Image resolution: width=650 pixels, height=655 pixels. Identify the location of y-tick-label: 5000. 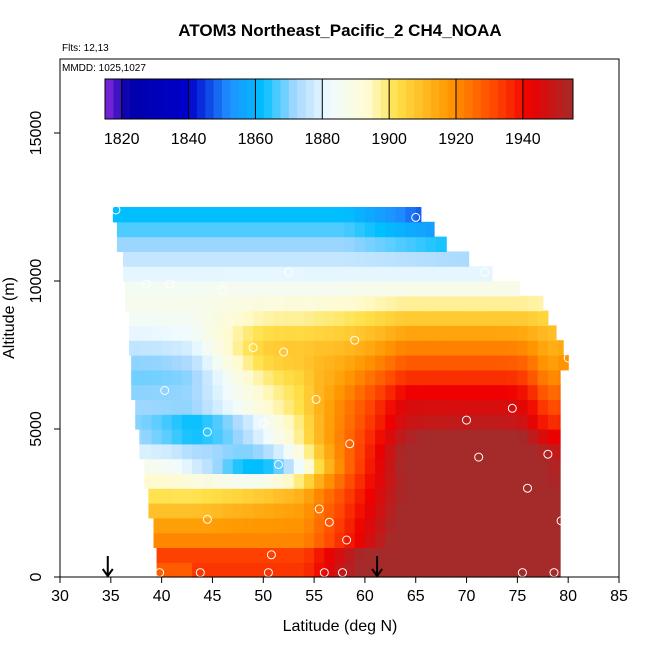
(36, 429).